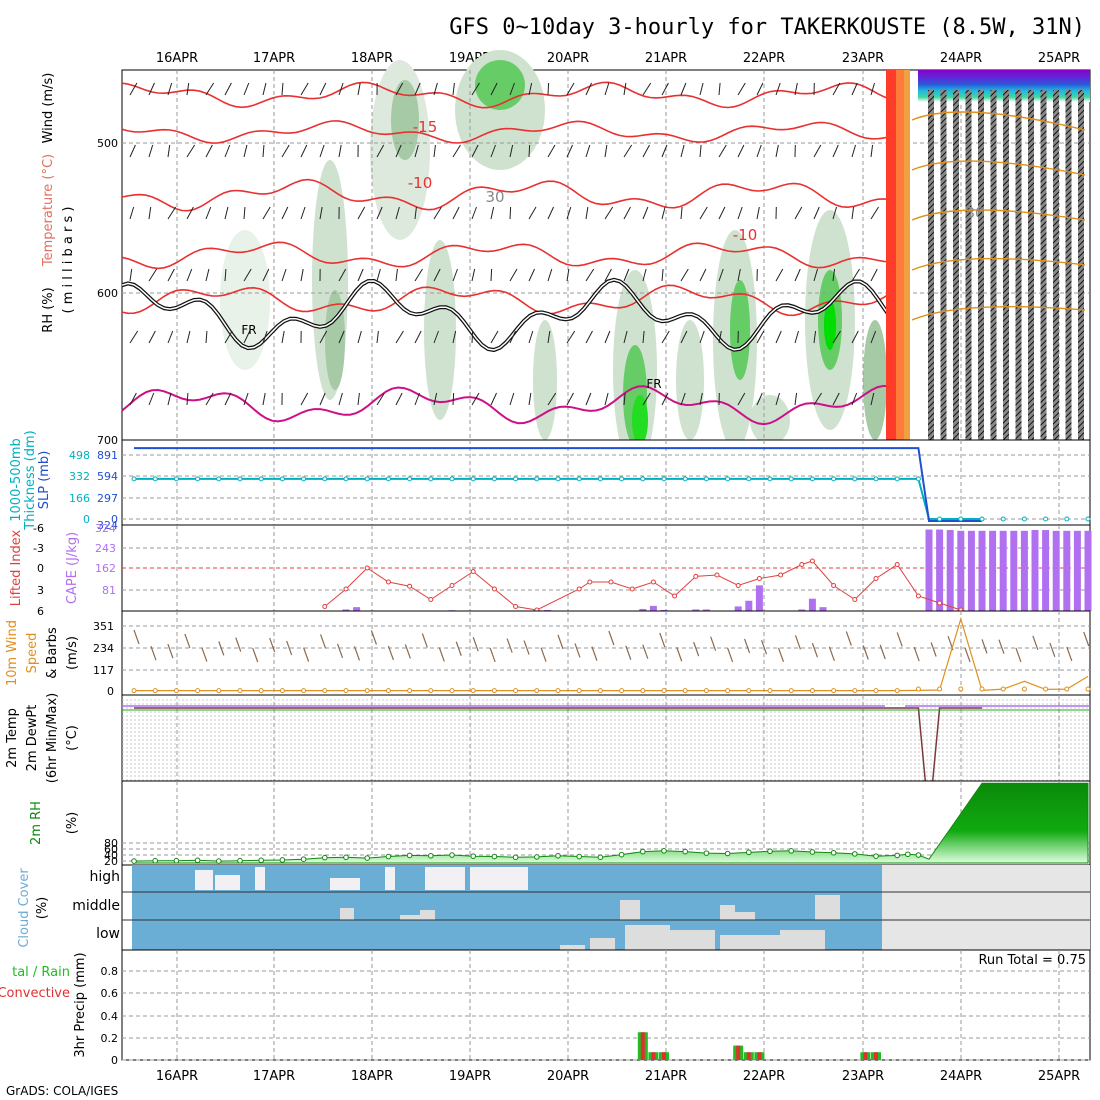 Image resolution: width=1100 pixels, height=1100 pixels. Describe the element at coordinates (107, 498) in the screenshot. I see `y-tick-label: 297` at that location.